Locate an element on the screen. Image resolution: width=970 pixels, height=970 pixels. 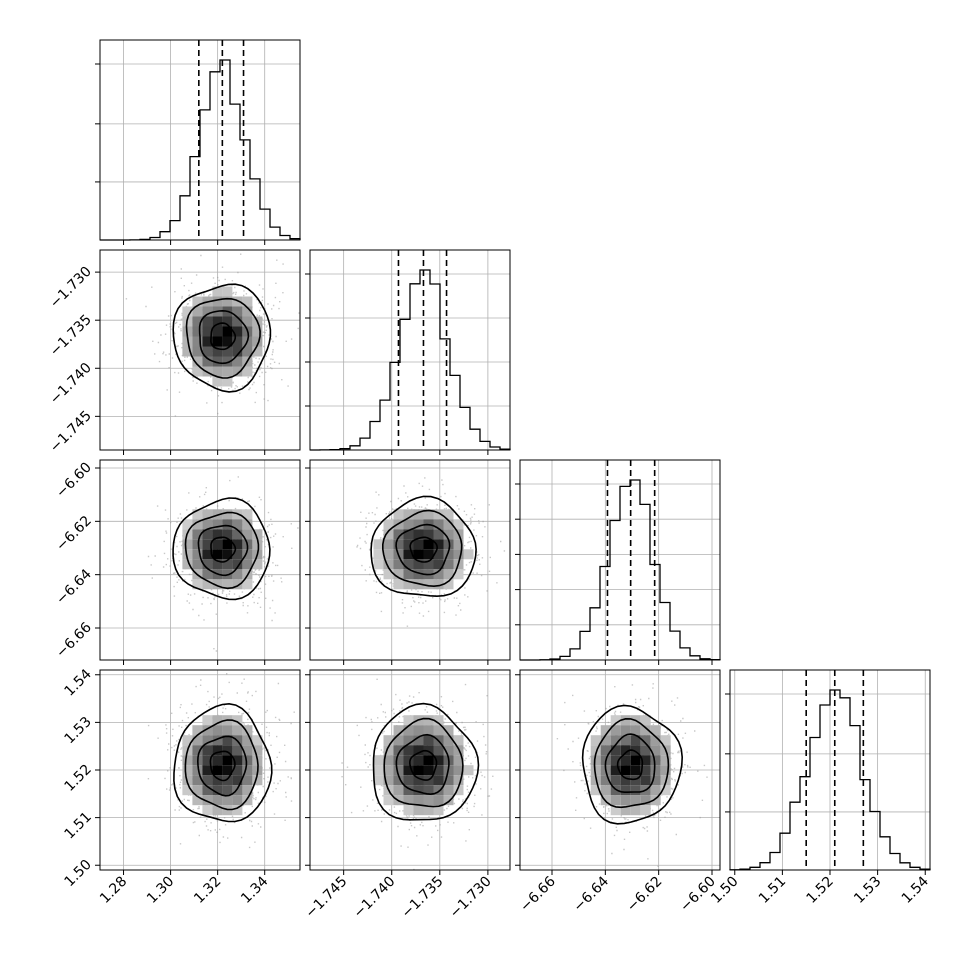
x-tick-label: 1.30 is located at coordinates (160, 890).